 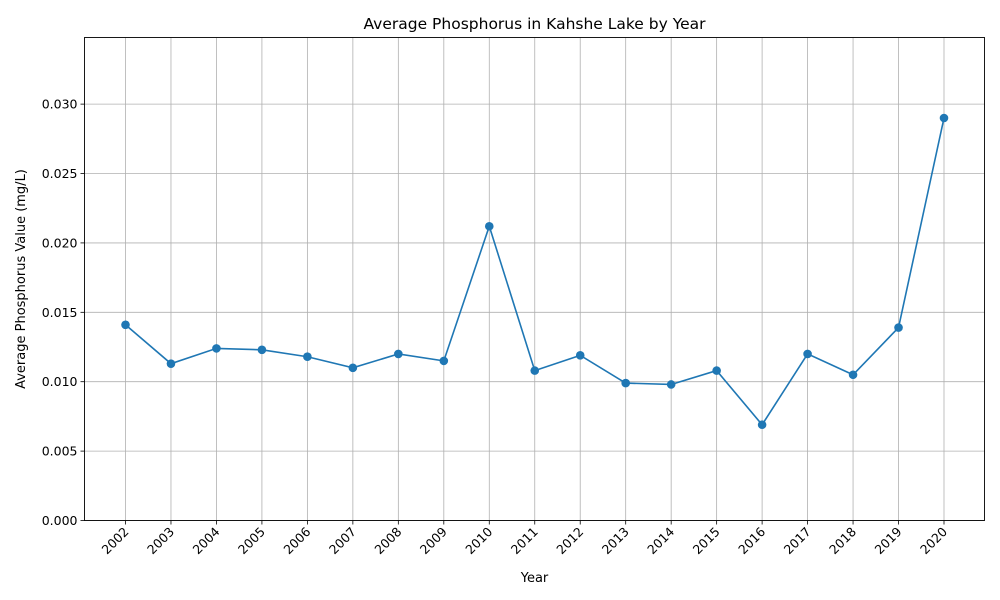 What do you see at coordinates (933, 540) in the screenshot?
I see `x-tick-label: 2020` at bounding box center [933, 540].